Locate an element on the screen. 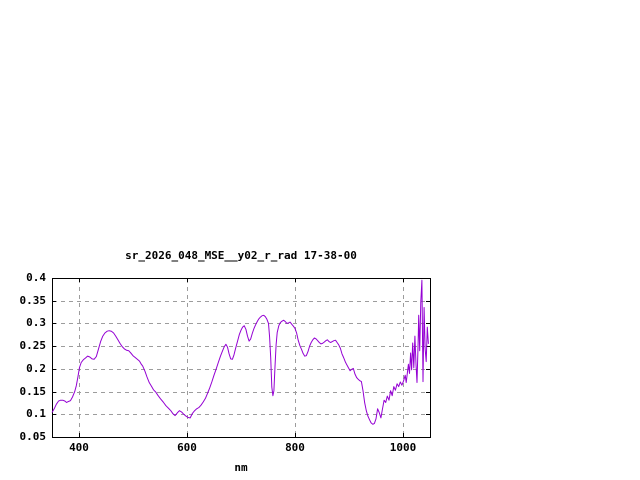 This screenshot has height=480, width=640. x-tick-label: 600 is located at coordinates (187, 447).